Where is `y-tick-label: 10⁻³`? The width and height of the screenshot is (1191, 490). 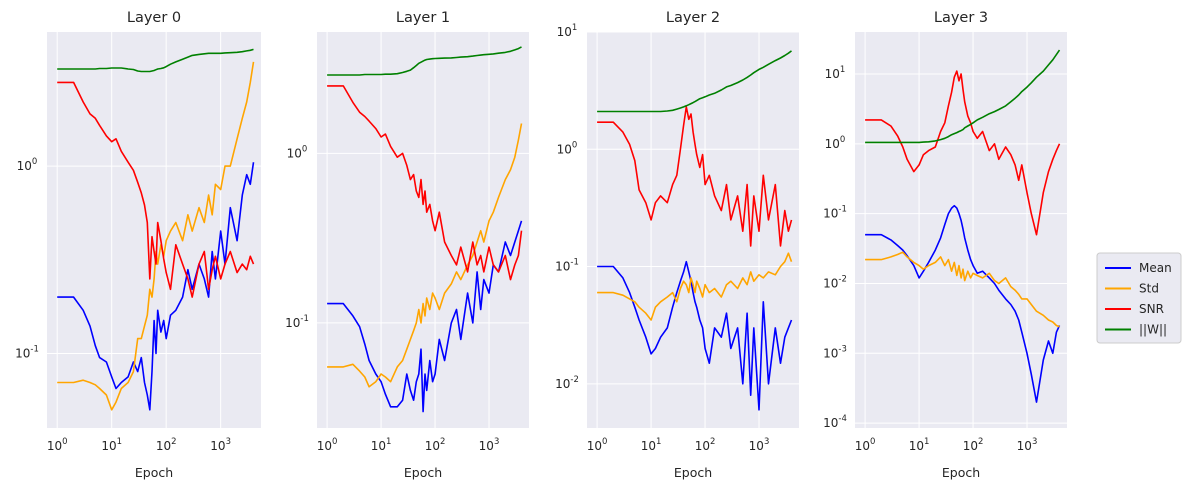
y-tick-label: 10⁻³ is located at coordinates (835, 352).